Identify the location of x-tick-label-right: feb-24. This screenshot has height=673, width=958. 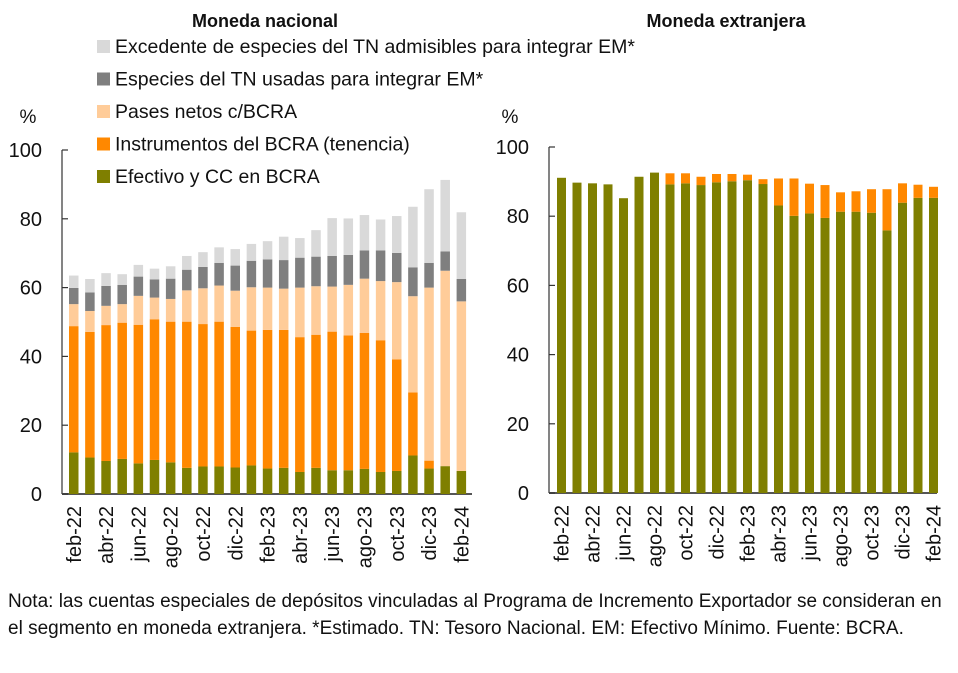
(935, 533).